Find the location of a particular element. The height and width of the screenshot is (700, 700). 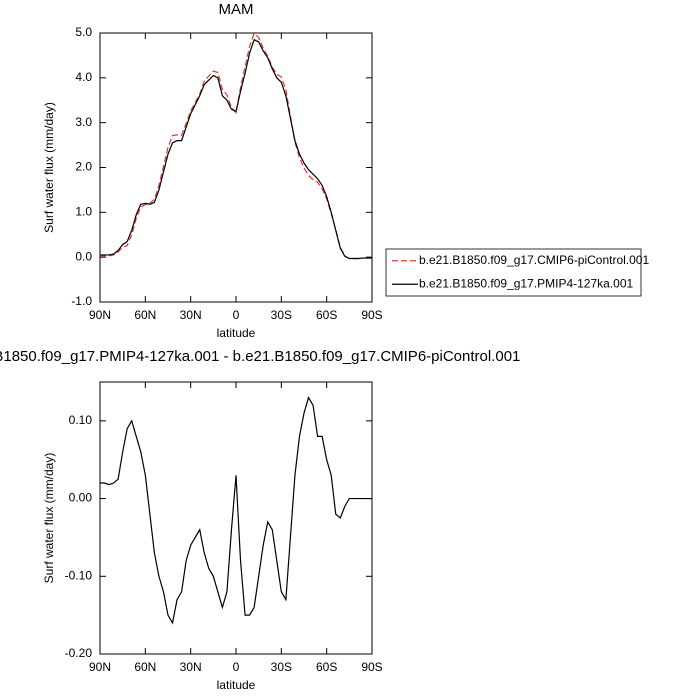

legend-label: b.e21.B1850.f09_g17.CMIP6-piControl.001 is located at coordinates (534, 260).